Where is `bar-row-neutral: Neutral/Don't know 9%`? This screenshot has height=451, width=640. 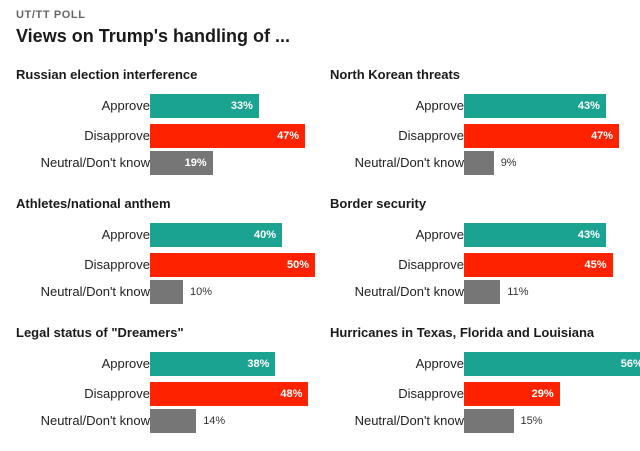 bar-row-neutral: Neutral/Don't know 9% is located at coordinates (480, 163).